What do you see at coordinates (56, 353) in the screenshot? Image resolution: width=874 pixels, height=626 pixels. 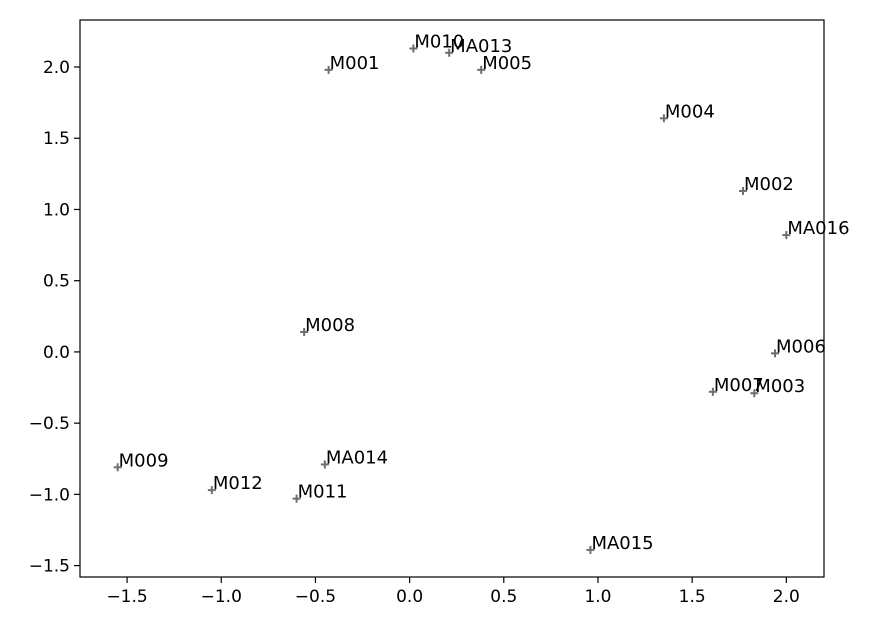 I see `y-tick-label: 0.0` at bounding box center [56, 353].